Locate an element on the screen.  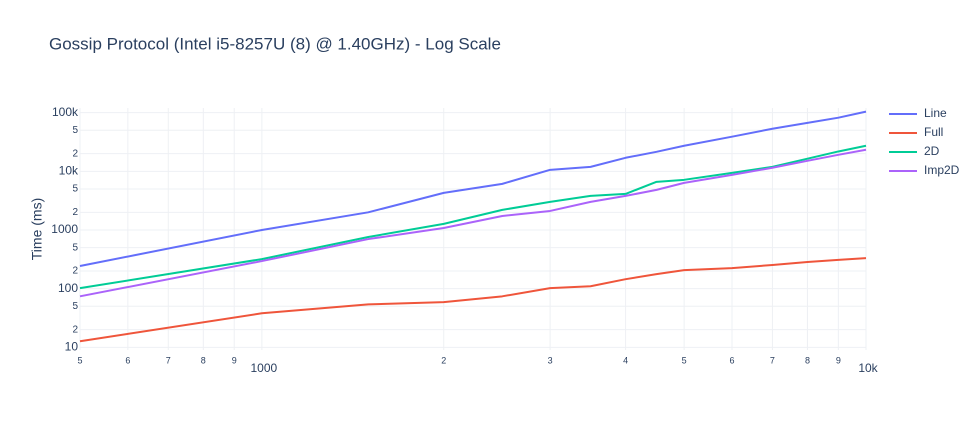
x-tick-label: 2 is located at coordinates (443, 360).